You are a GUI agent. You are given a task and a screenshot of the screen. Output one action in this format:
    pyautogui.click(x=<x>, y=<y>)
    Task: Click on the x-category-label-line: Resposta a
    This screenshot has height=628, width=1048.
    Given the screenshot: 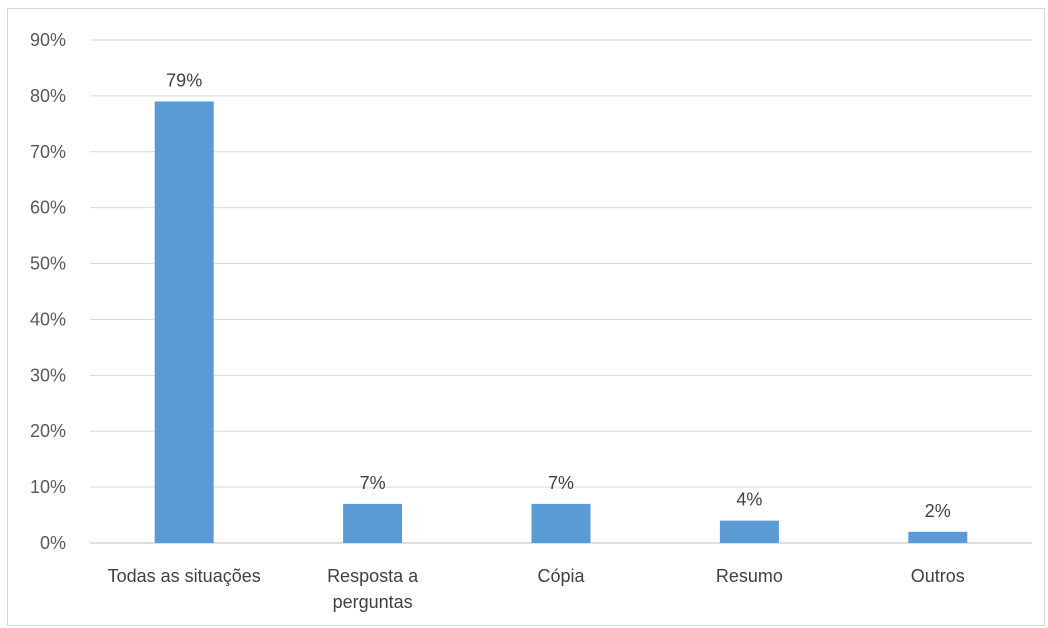 What is the action you would take?
    pyautogui.click(x=373, y=576)
    